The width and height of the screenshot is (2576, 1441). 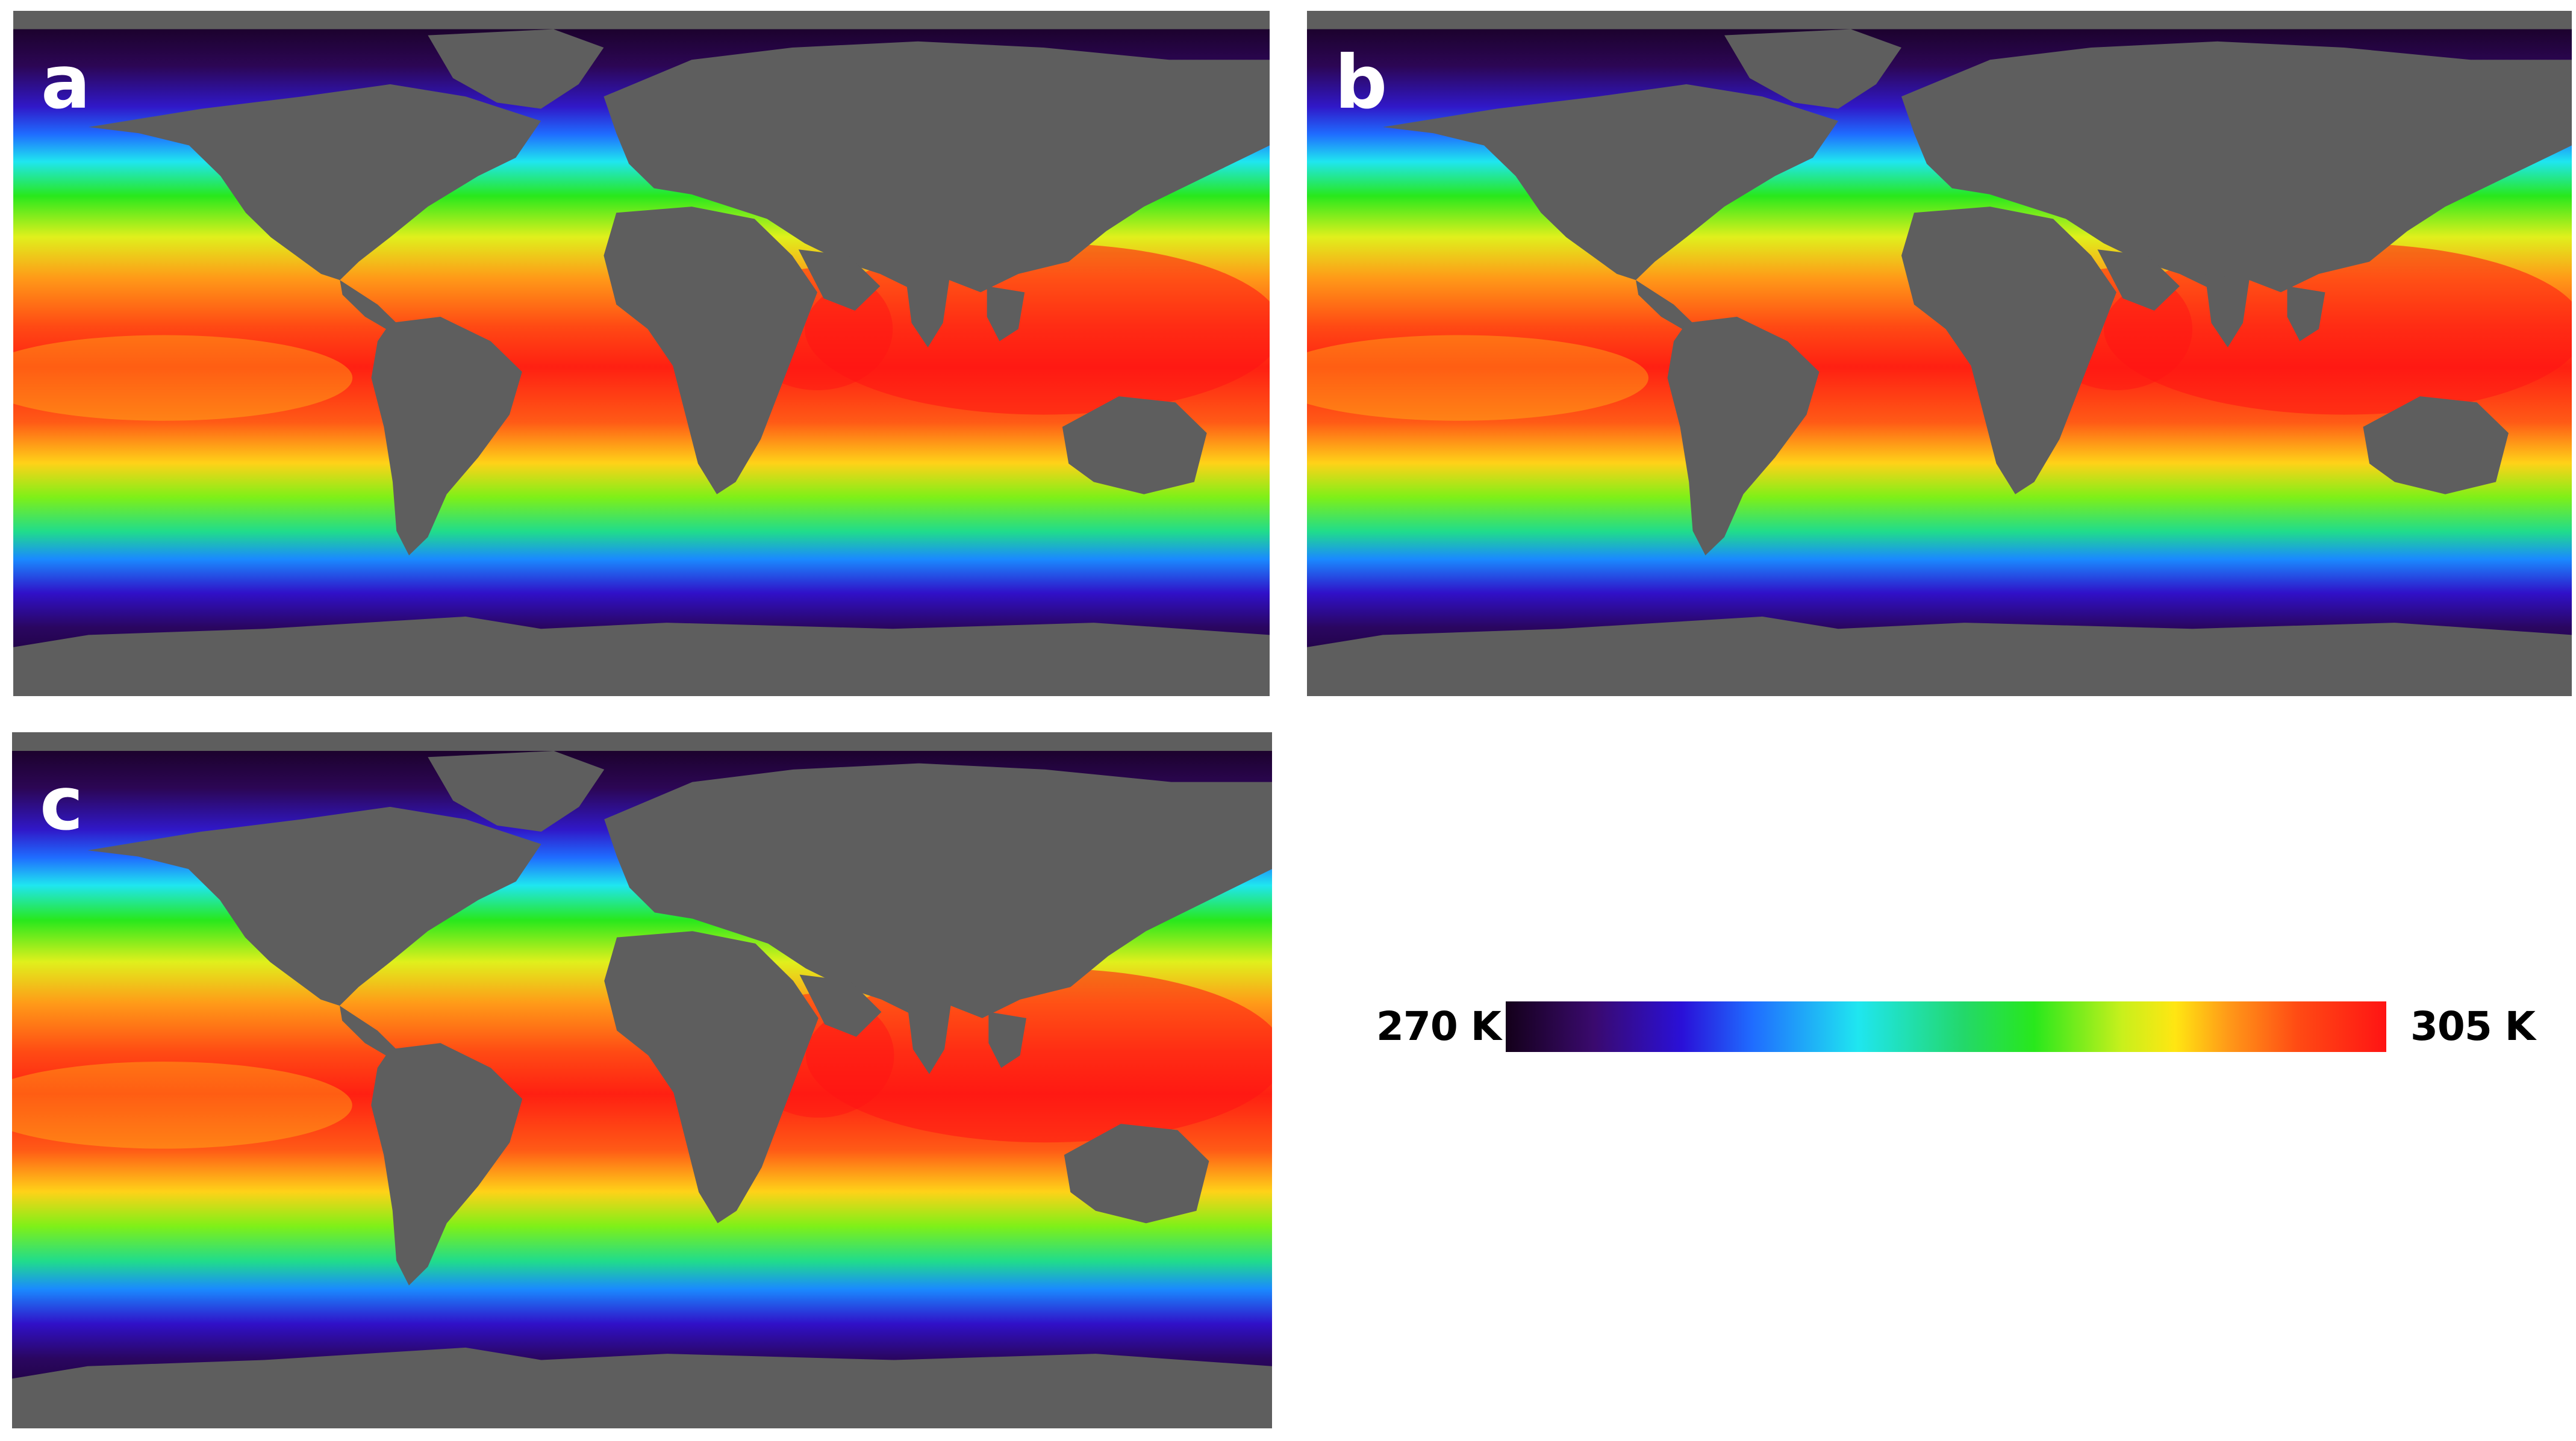 I want to click on panel-label-c: c, so click(x=62, y=804).